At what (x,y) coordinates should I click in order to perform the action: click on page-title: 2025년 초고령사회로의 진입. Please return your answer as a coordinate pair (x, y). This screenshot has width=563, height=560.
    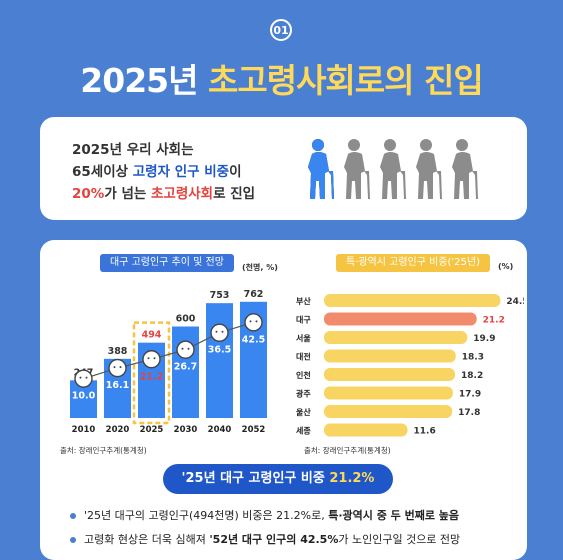
    Looking at the image, I should click on (281, 78).